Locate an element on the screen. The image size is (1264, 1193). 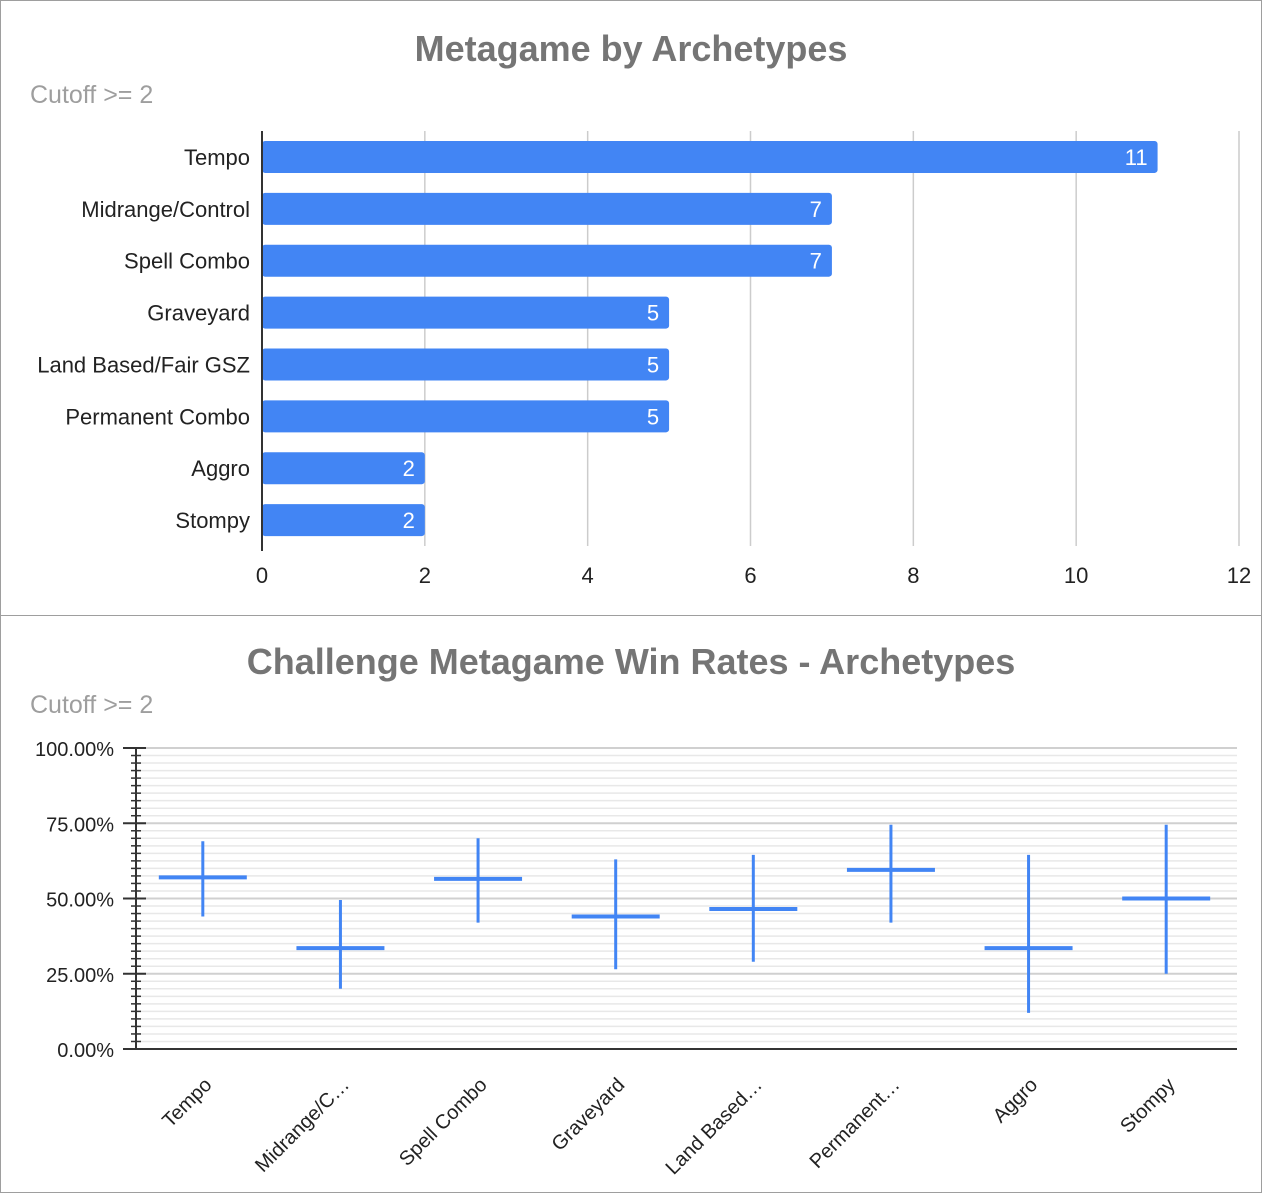
bar-chart-title: Metagame by Archetypes is located at coordinates (631, 48).